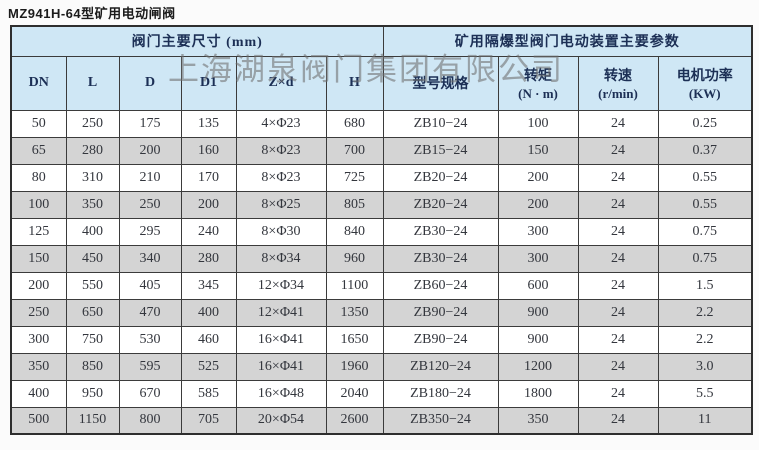 The height and width of the screenshot is (450, 759). Describe the element at coordinates (92, 366) in the screenshot. I see `table-cell: 850` at that location.